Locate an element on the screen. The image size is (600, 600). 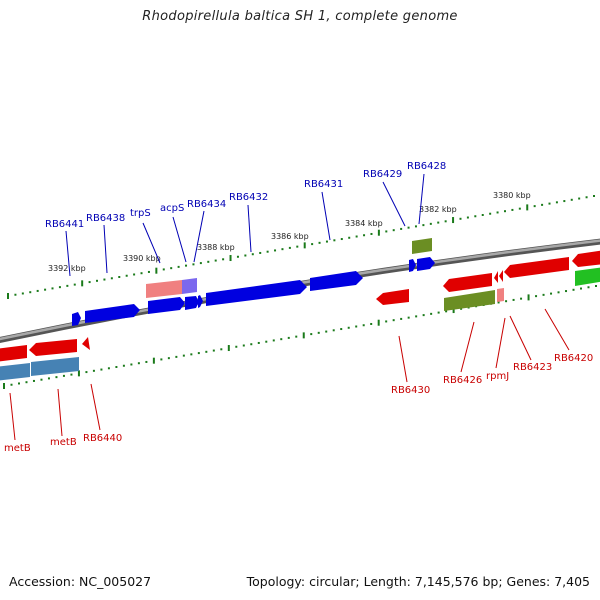
gene-rb6438 is located at coordinates (112, 313).